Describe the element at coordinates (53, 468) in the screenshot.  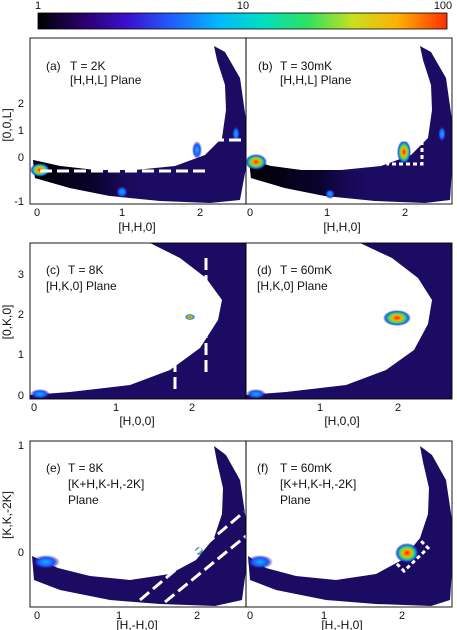
I see `panel-label: (e)` at that location.